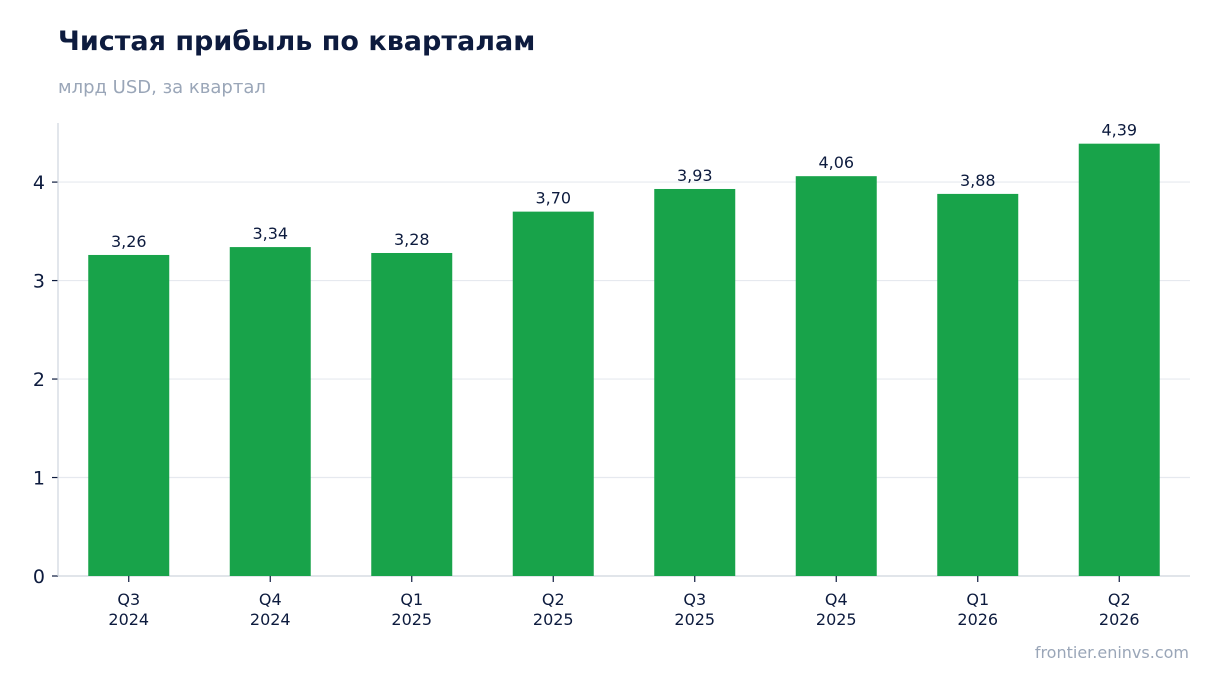 This screenshot has width=1220, height=693. I want to click on data-label: 3,88, so click(978, 180).